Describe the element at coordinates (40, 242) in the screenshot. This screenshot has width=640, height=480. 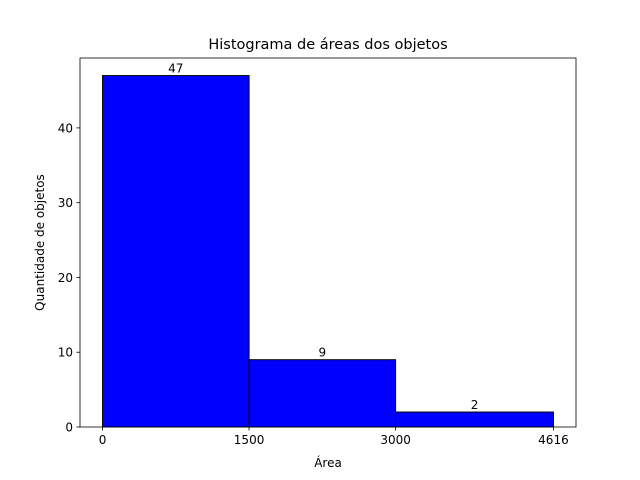
I see `y-axis-label: Quantidade de objetos` at that location.